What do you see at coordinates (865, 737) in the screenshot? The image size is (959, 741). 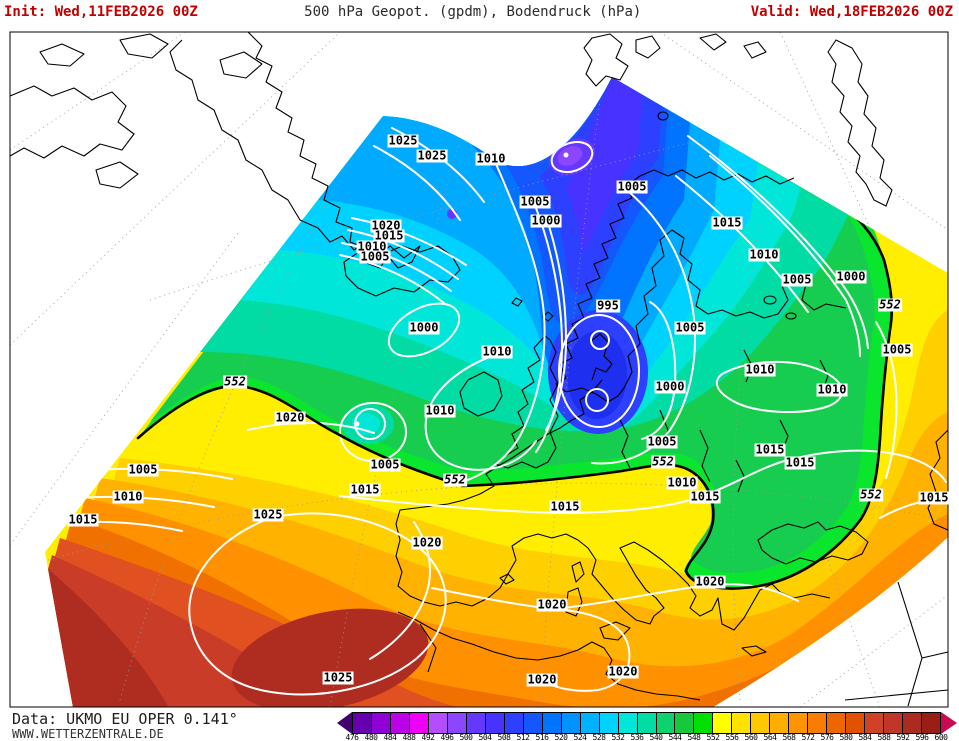 I see `colorbar-tick: 584` at bounding box center [865, 737].